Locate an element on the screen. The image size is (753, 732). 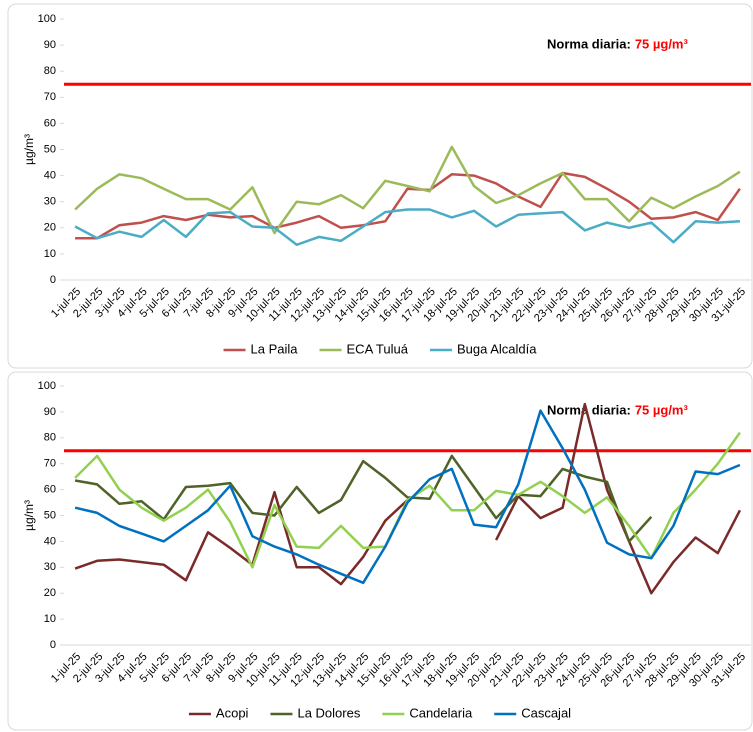
legend-label: Cascajal is located at coordinates (546, 712).